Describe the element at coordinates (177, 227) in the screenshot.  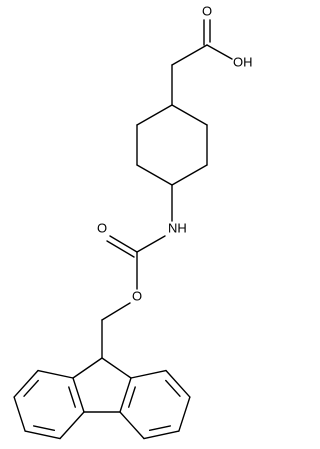
I see `atom-label: NH` at that location.